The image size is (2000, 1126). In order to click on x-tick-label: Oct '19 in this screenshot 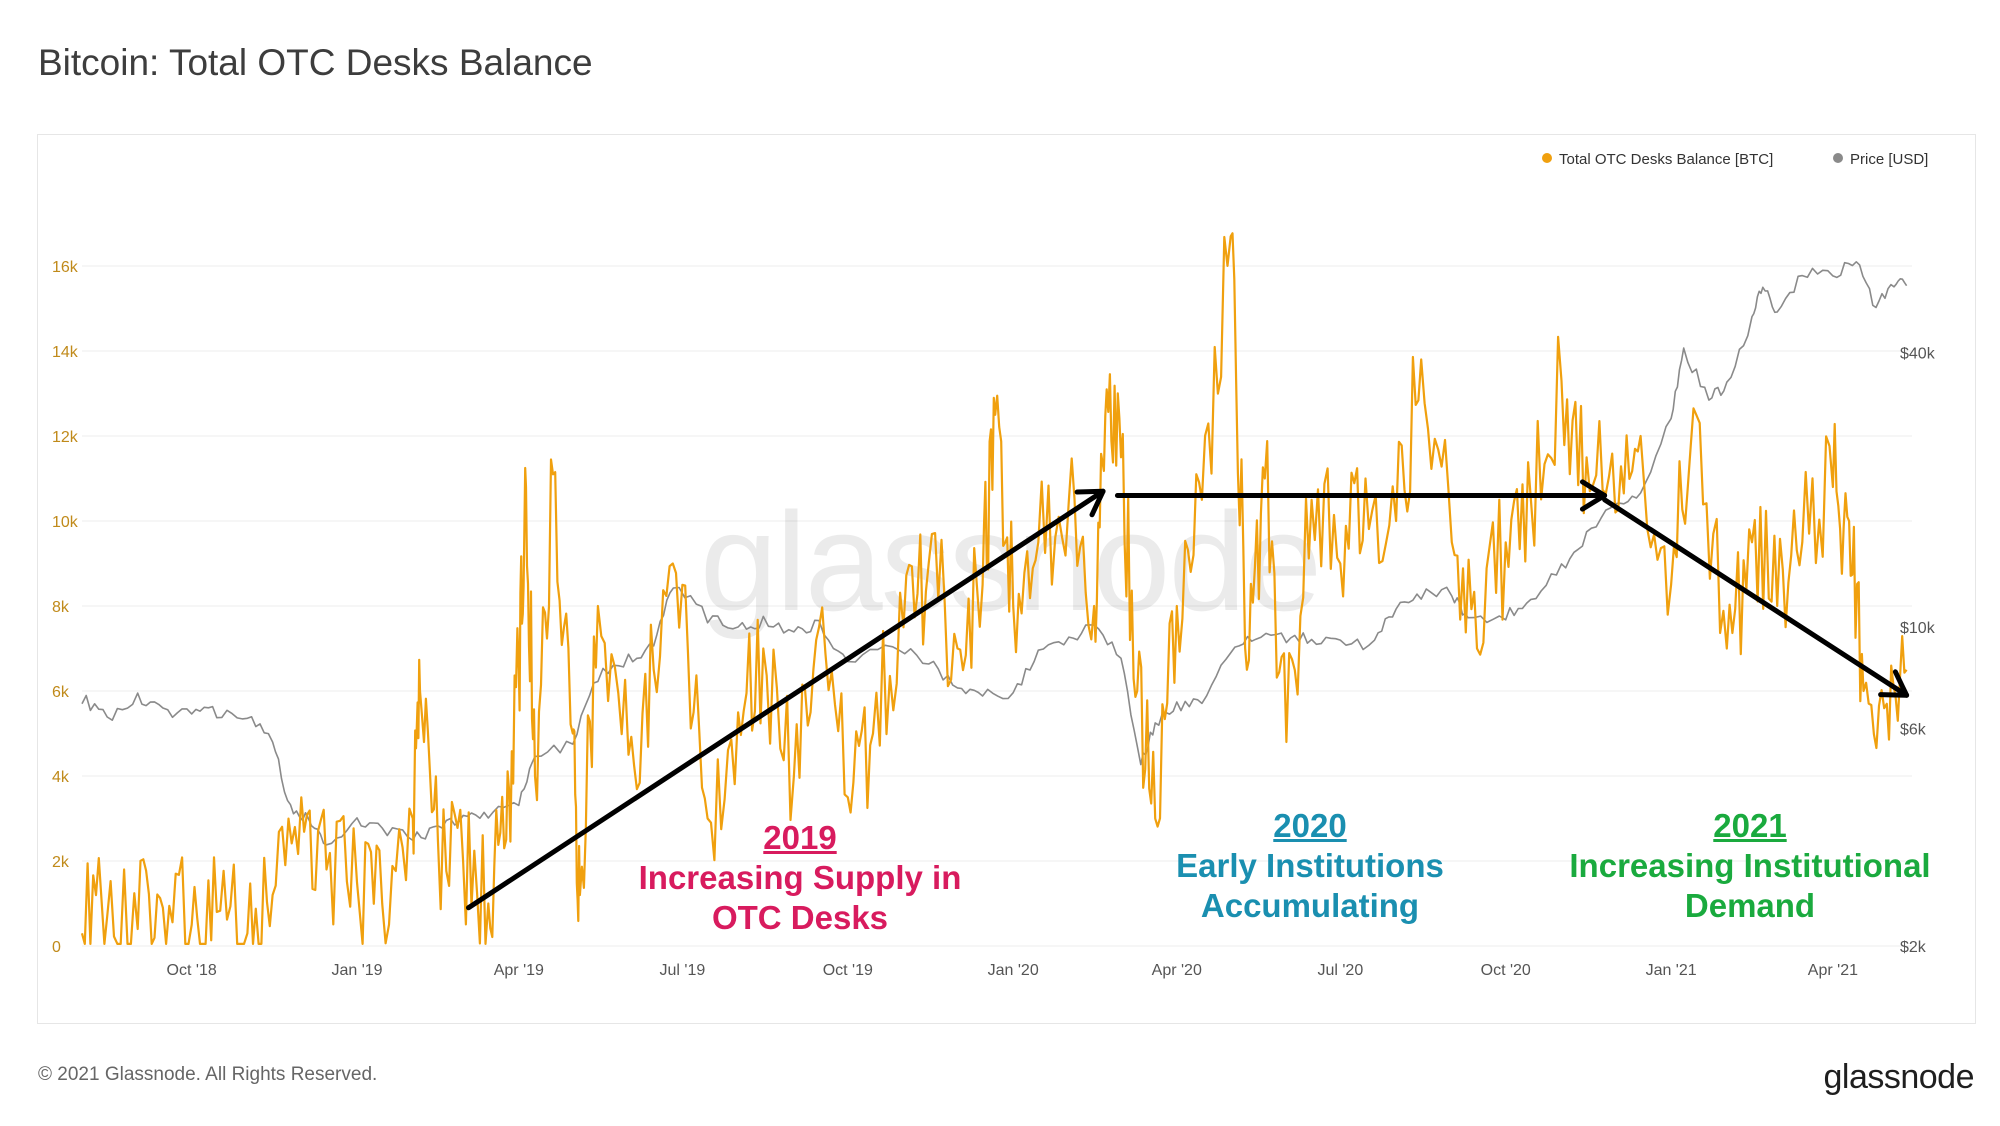, I will do `click(848, 970)`.